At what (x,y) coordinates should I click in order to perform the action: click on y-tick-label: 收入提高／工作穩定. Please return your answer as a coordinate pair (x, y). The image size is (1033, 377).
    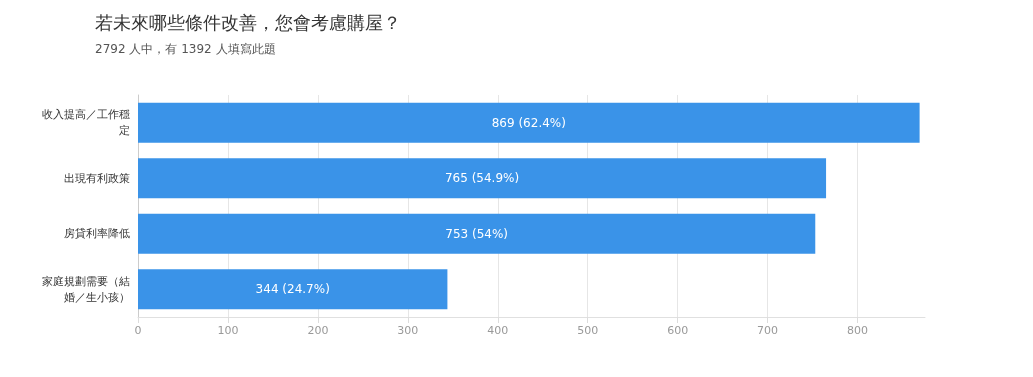
    Looking at the image, I should click on (86, 123).